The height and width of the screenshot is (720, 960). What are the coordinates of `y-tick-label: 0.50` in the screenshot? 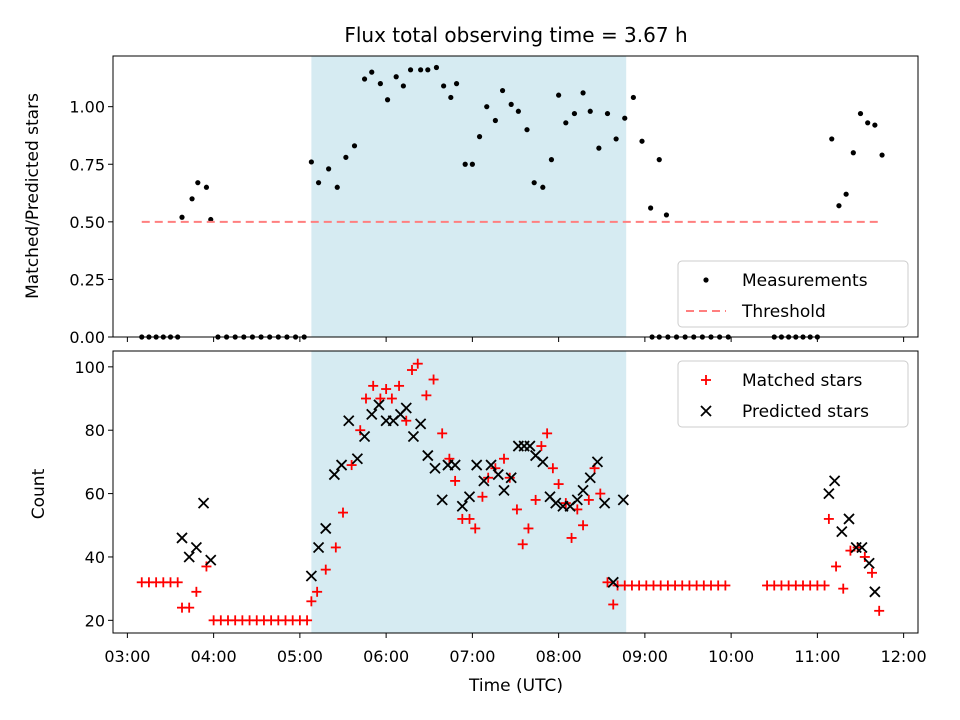 It's located at (87, 222).